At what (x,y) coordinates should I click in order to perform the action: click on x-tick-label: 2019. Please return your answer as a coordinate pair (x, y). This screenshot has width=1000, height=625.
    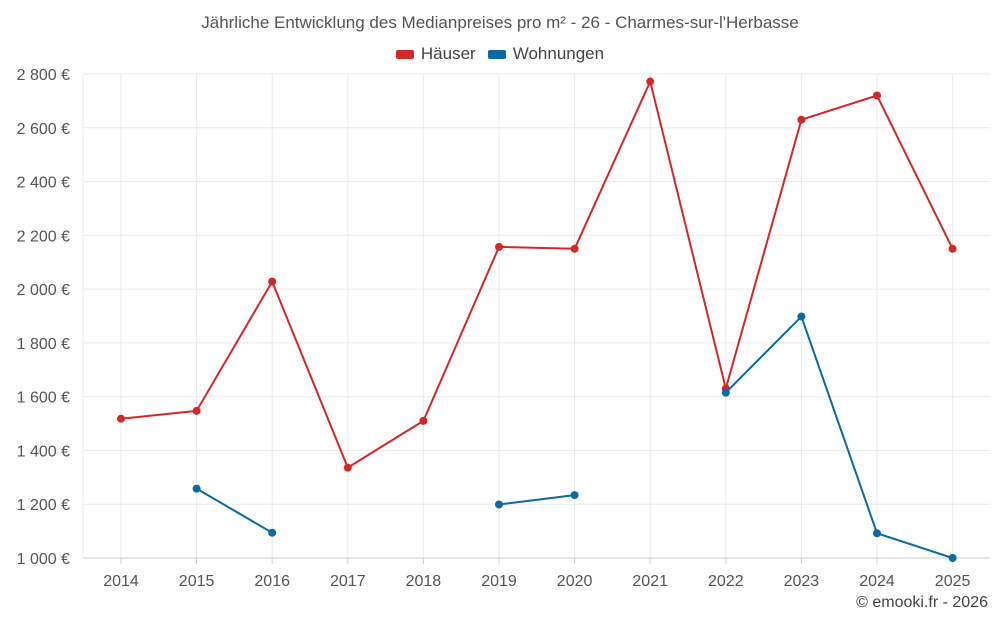
    Looking at the image, I should click on (499, 581).